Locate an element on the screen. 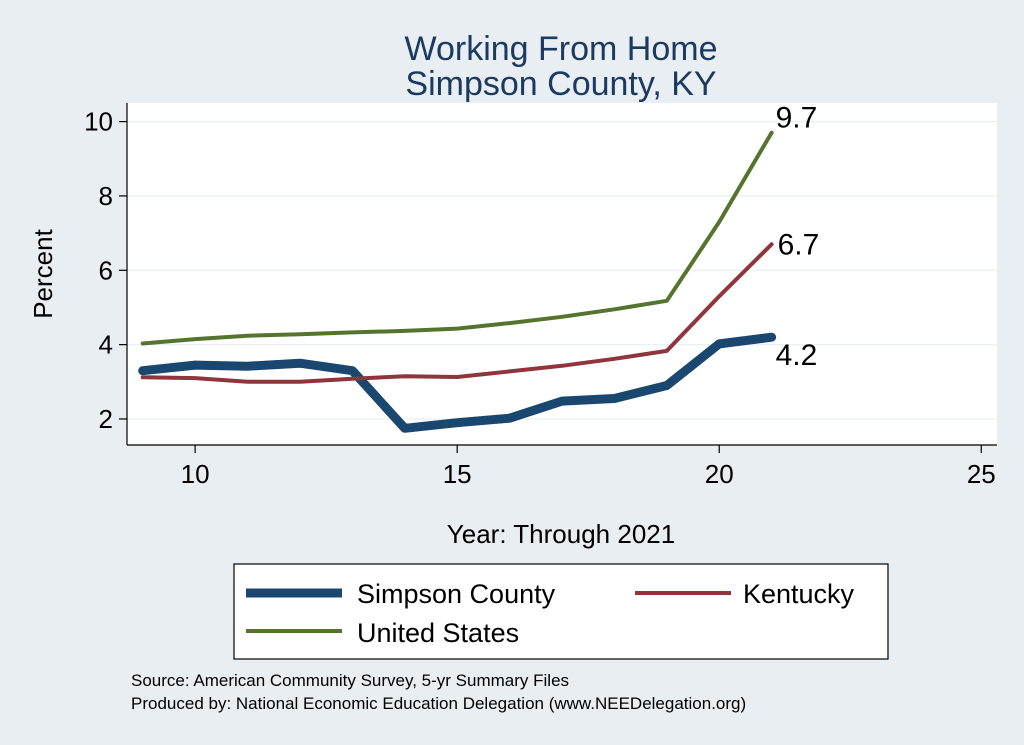 This screenshot has width=1024, height=745. x-tick-label: 25 is located at coordinates (981, 474).